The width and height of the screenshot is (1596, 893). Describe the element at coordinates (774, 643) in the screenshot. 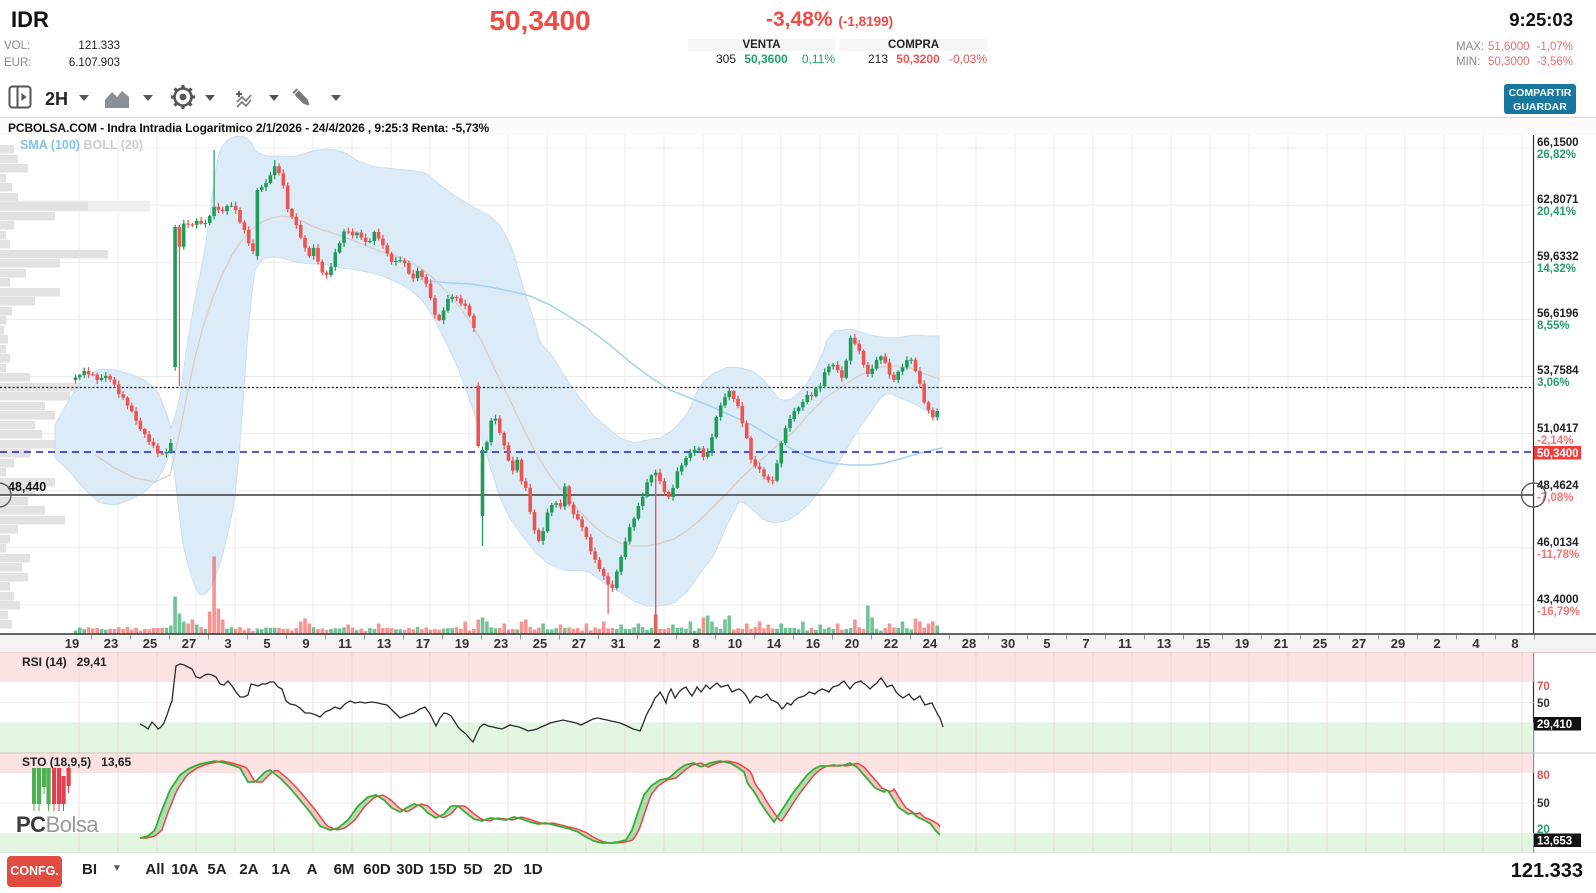

I see `svg-text: 14` at that location.